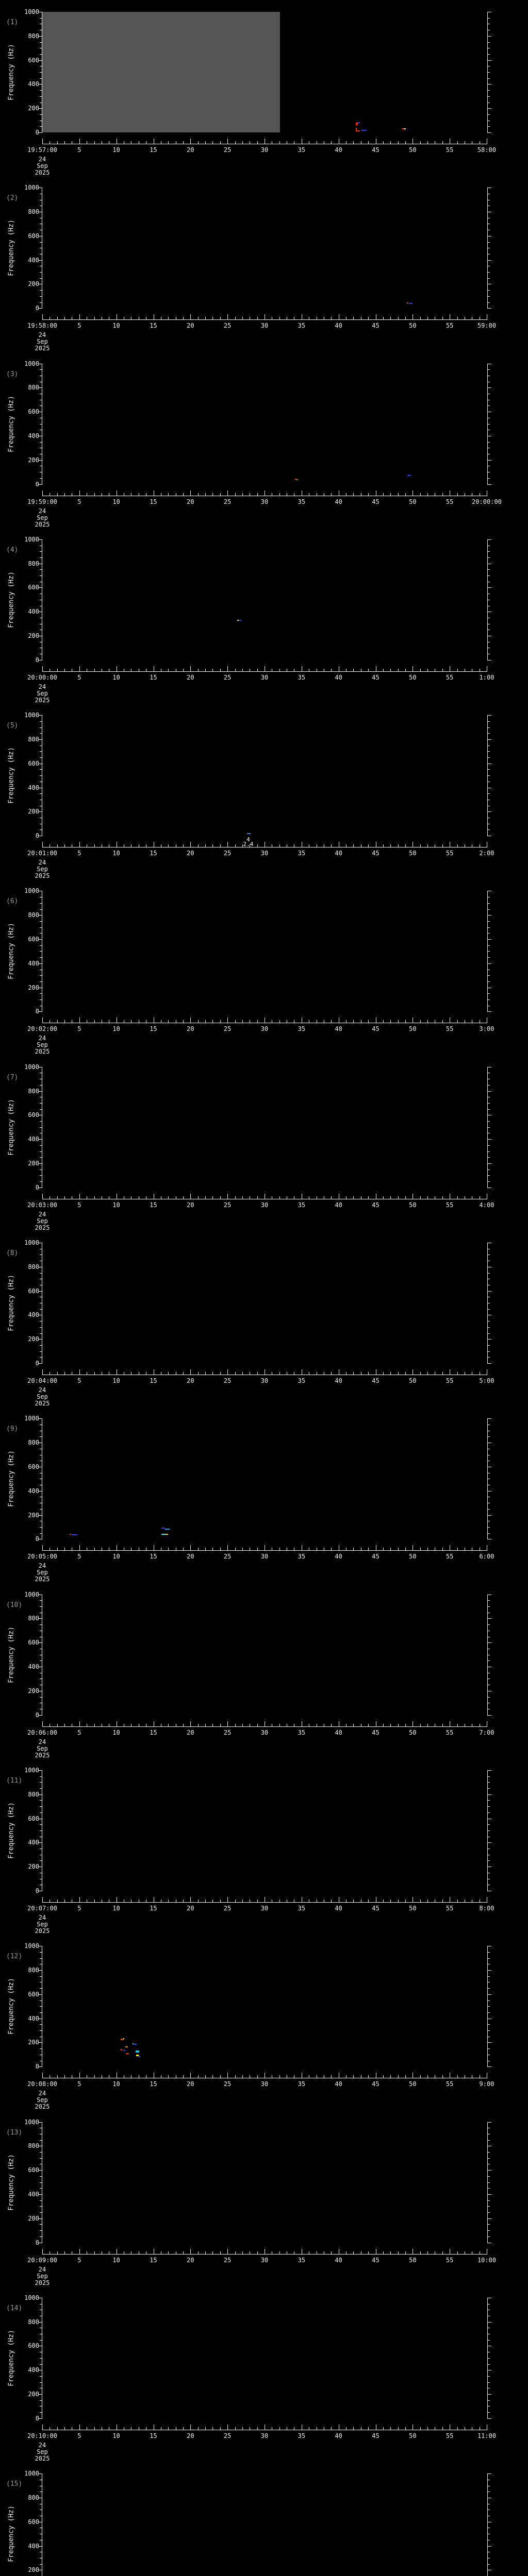 The image size is (528, 2576). Describe the element at coordinates (33, 612) in the screenshot. I see `y-tick-label: 400` at that location.